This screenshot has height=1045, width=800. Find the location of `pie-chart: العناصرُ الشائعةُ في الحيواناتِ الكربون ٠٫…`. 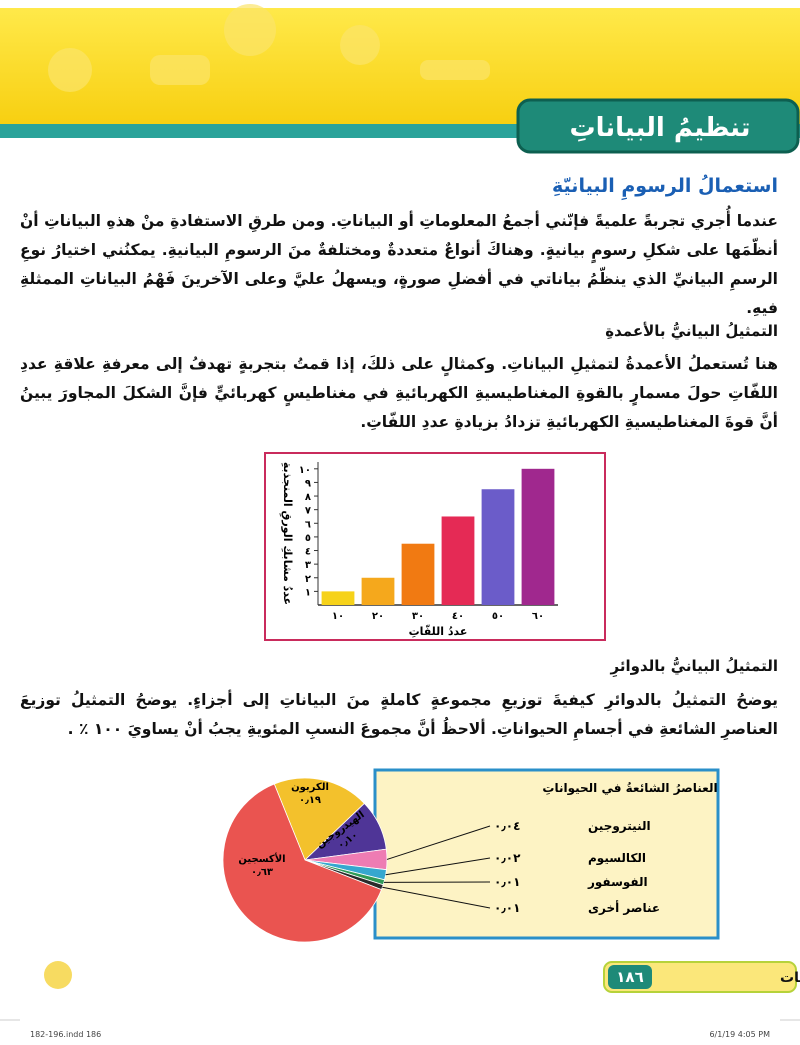

pie-chart: العناصرُ الشائعةُ في الحيواناتِ الكربون ٠٫… is located at coordinates (471, 855).